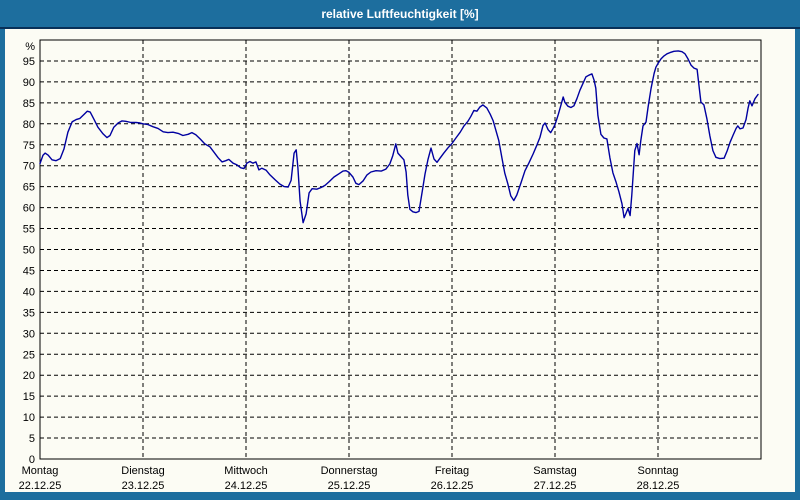 The width and height of the screenshot is (800, 500). What do you see at coordinates (29, 104) in the screenshot?
I see `y-axis-tick-label: 85` at bounding box center [29, 104].